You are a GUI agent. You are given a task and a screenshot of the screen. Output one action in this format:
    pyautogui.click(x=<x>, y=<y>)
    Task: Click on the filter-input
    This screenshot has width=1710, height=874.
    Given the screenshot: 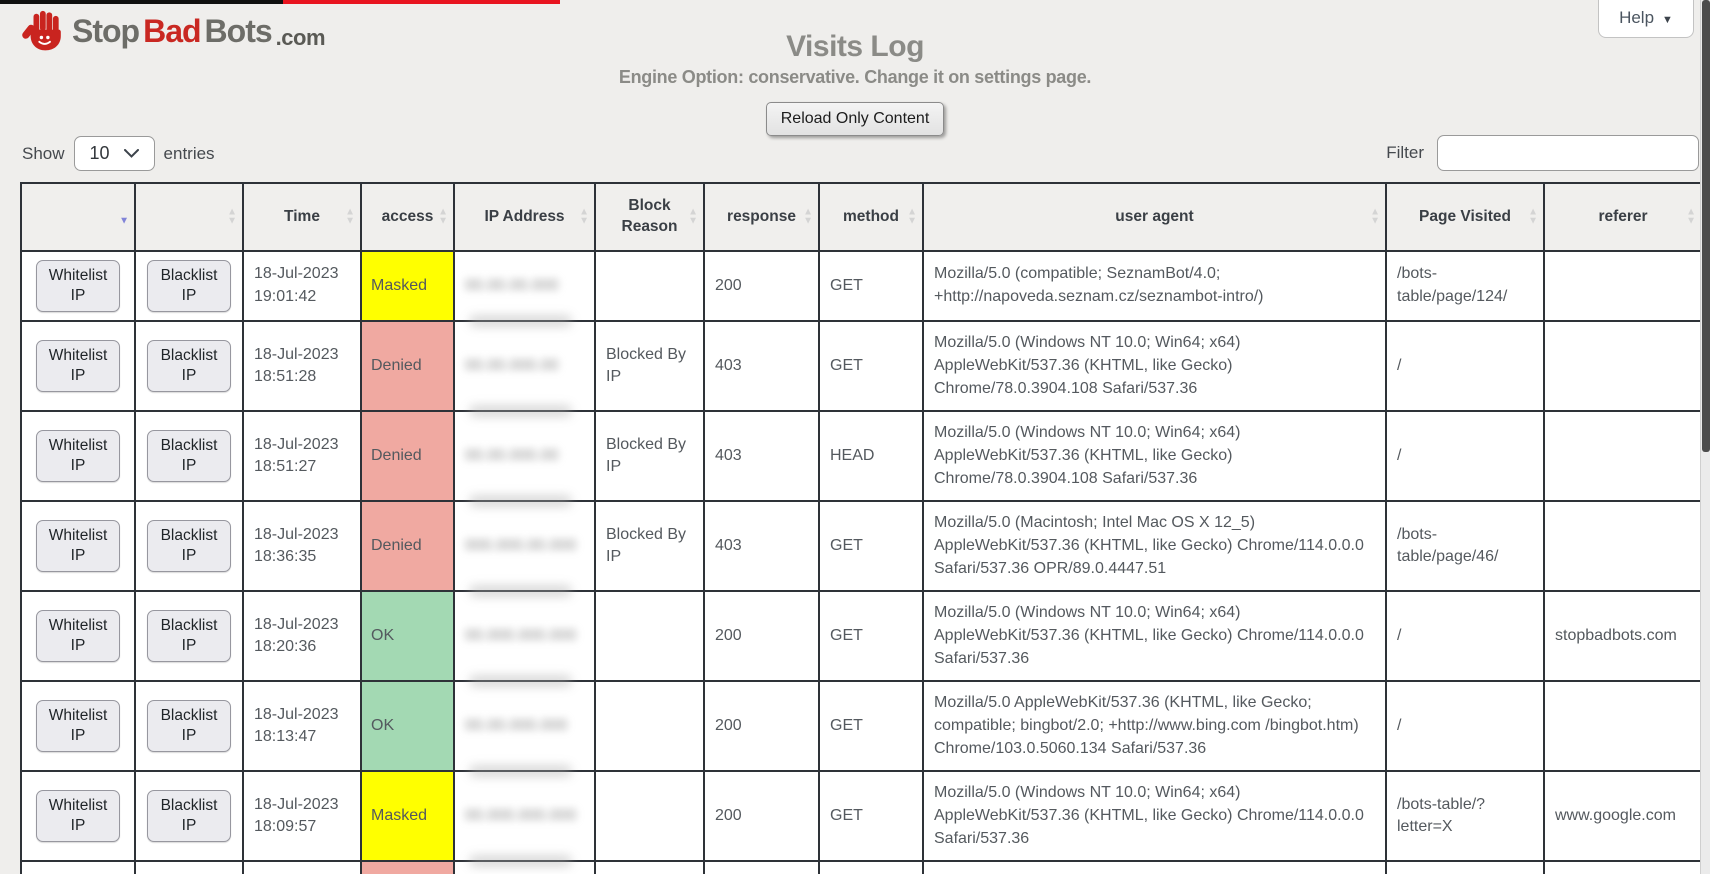 What is the action you would take?
    pyautogui.click(x=1568, y=153)
    